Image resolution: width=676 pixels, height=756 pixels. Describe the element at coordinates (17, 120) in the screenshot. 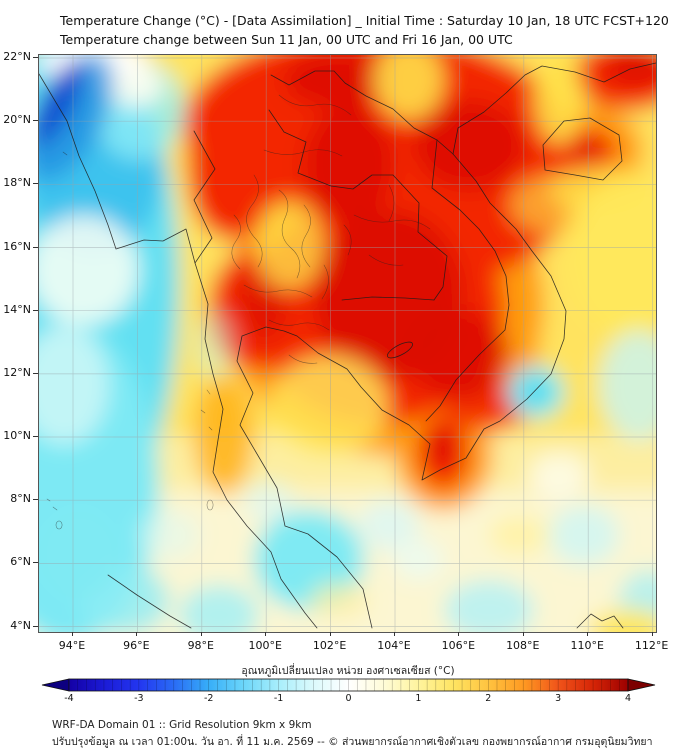

I see `y-tick-label: 20°N` at that location.